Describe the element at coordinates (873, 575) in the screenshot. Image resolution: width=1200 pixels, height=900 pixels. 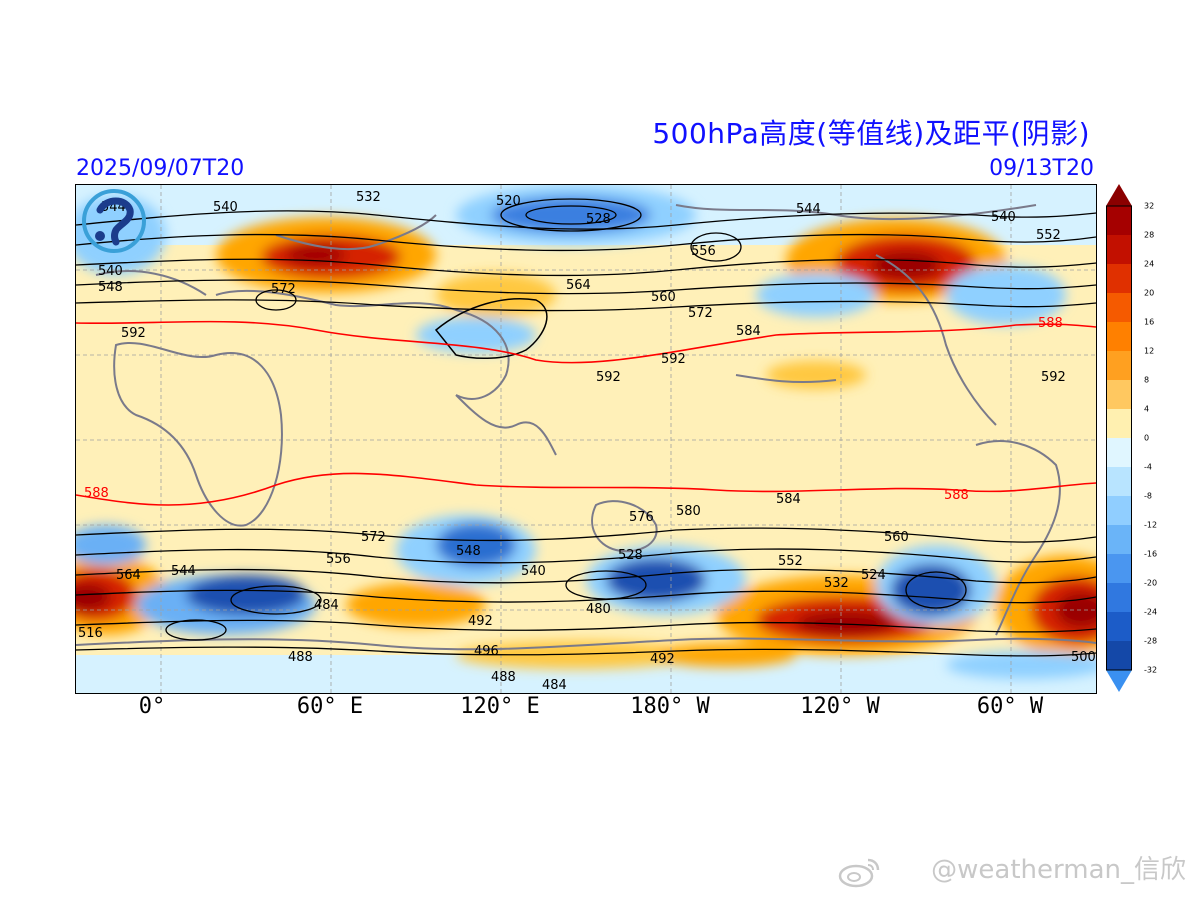
I see `contour-label: 524` at that location.